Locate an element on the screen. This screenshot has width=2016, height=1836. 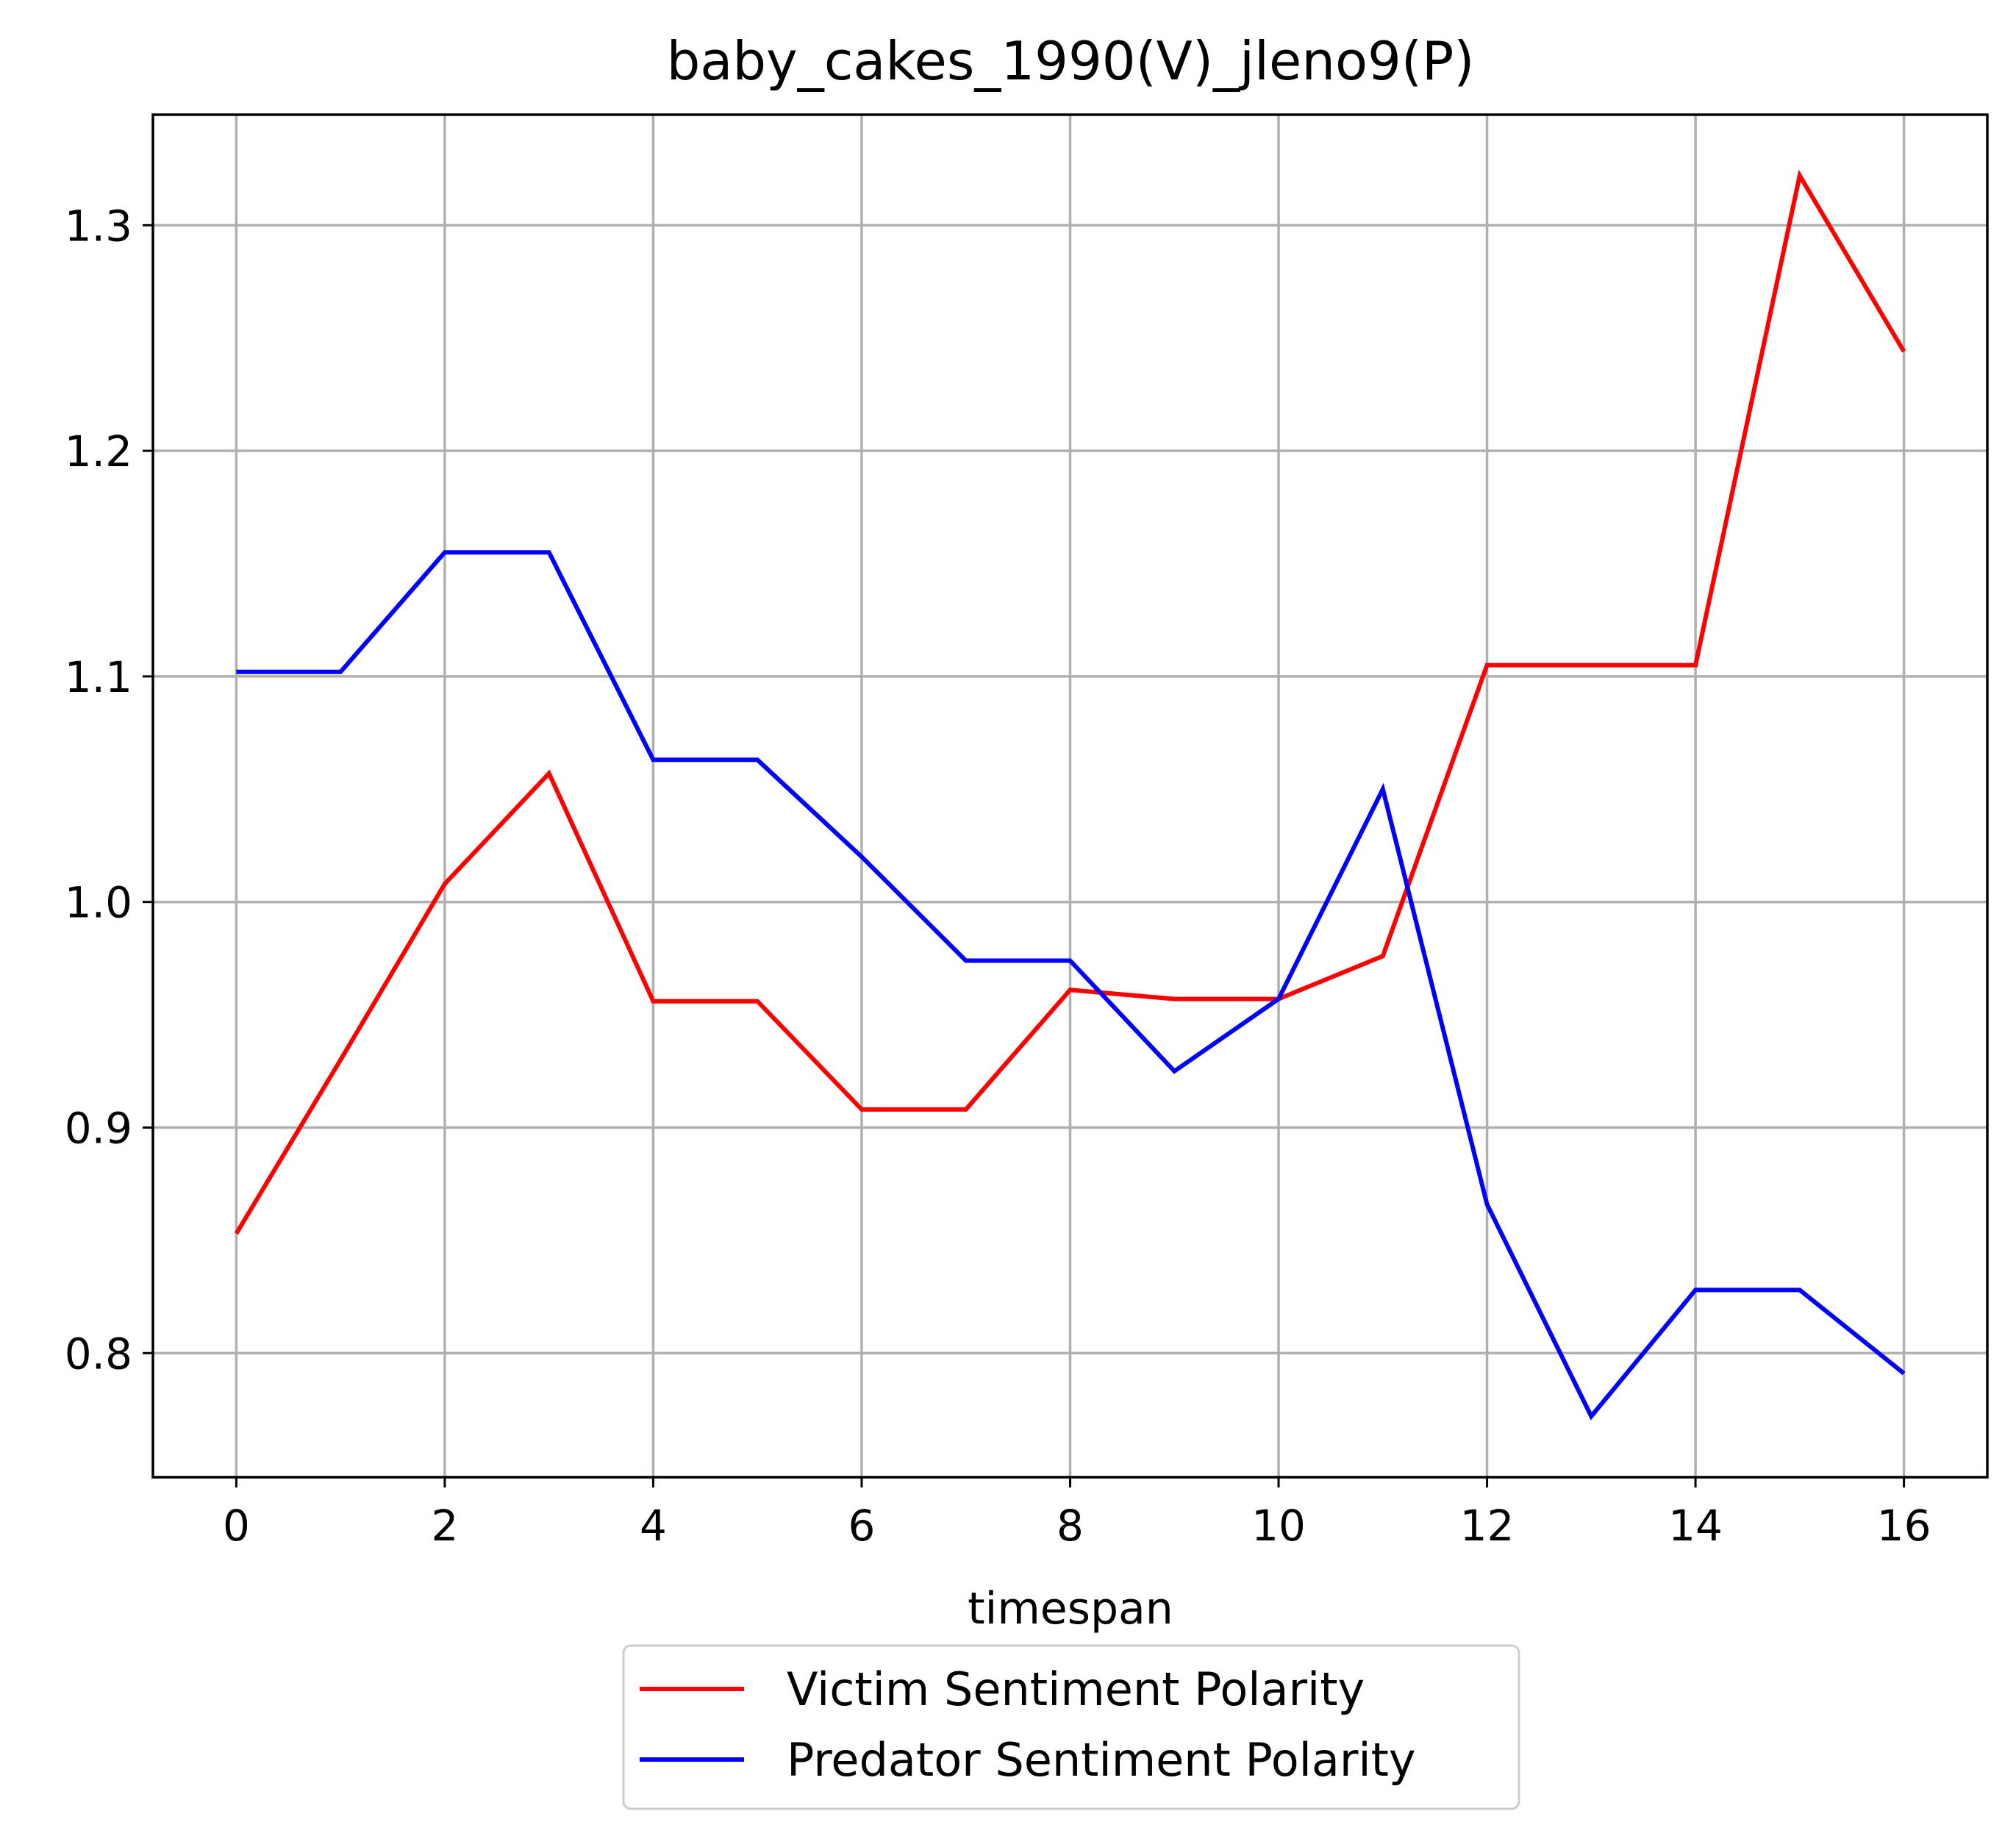
y-tick-label: 0.8 is located at coordinates (99, 1354).